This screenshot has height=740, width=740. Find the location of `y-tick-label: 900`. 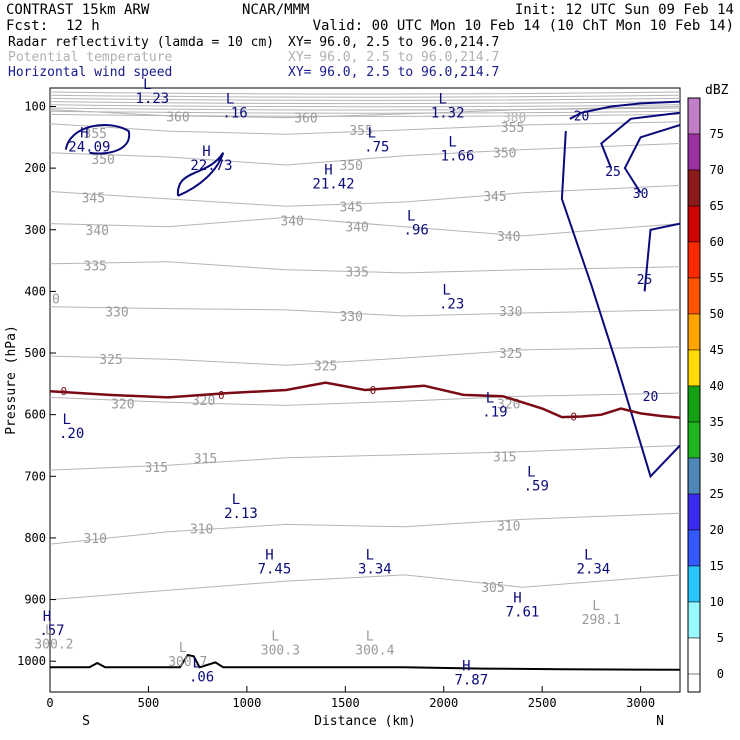

y-tick-label: 900 is located at coordinates (35, 600).